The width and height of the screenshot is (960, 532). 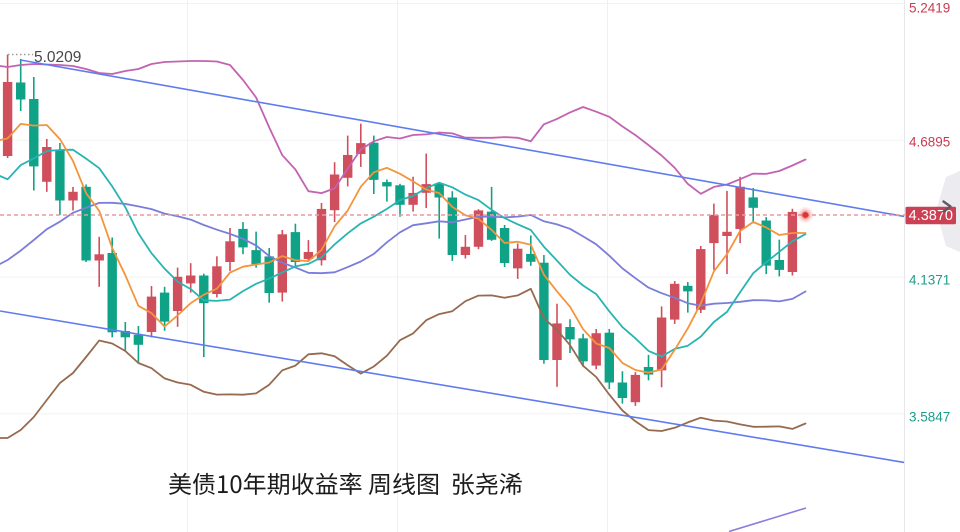 What do you see at coordinates (929, 142) in the screenshot?
I see `svg-text: 4.6895` at bounding box center [929, 142].